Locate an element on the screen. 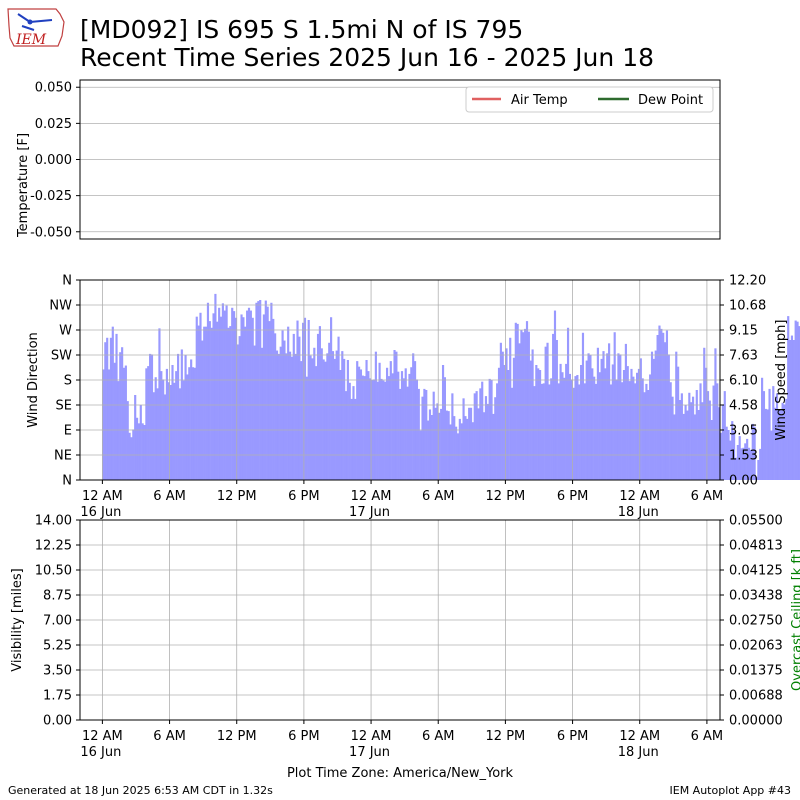 This screenshot has height=800, width=800. wind-x-tick-label: 6 PM is located at coordinates (572, 496).